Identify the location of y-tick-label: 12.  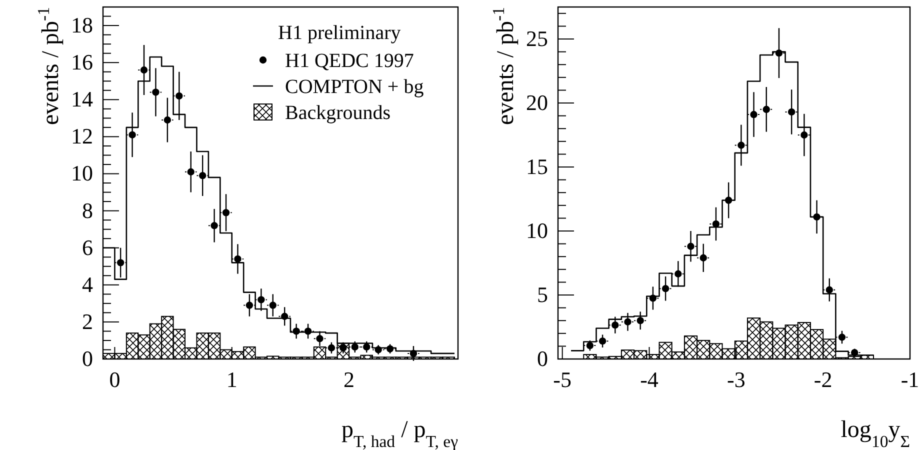
(82, 136).